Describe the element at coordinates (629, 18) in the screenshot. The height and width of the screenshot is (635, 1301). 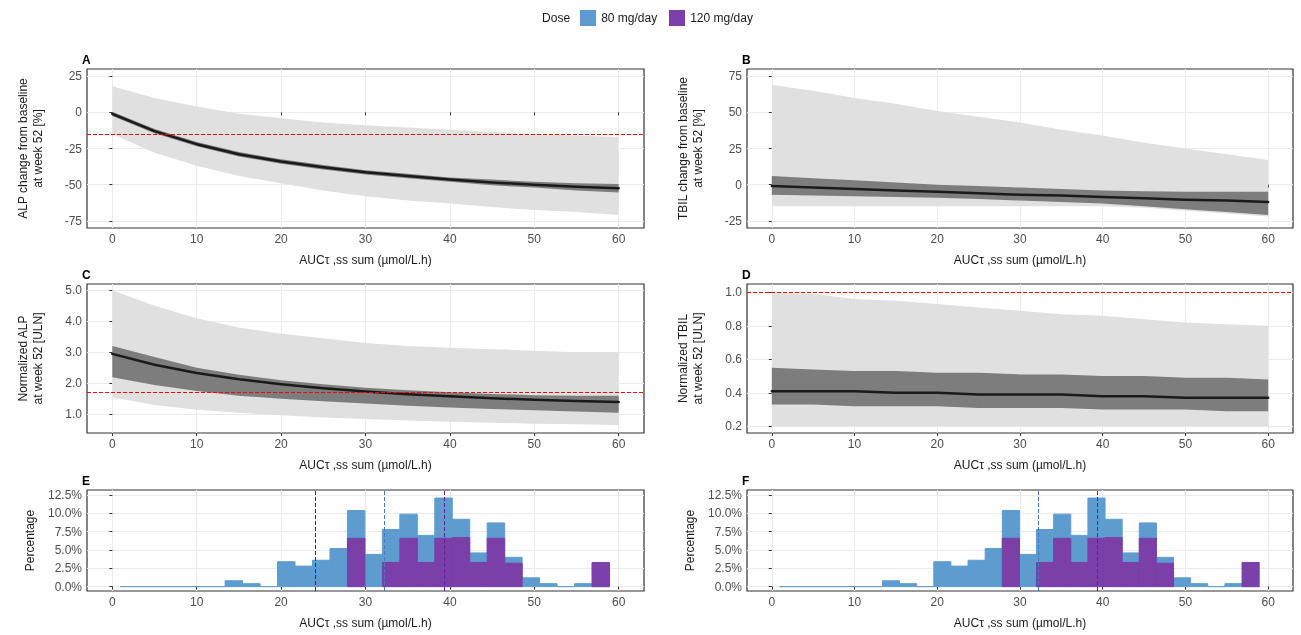
I see `legend-label: 80 mg/day` at that location.